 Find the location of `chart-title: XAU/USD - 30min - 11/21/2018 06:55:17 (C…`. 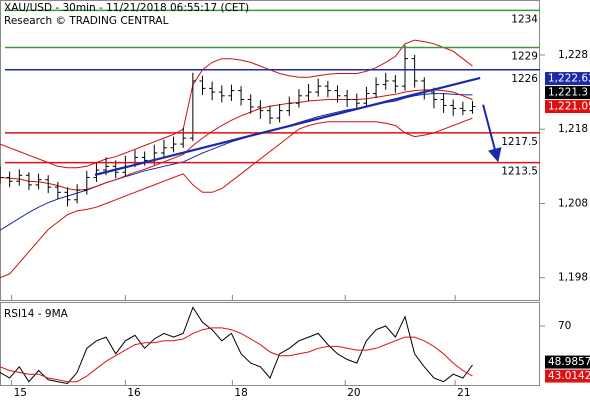

chart-title: XAU/USD - 30min - 11/21/2018 06:55:17 (C… is located at coordinates (126, 8).